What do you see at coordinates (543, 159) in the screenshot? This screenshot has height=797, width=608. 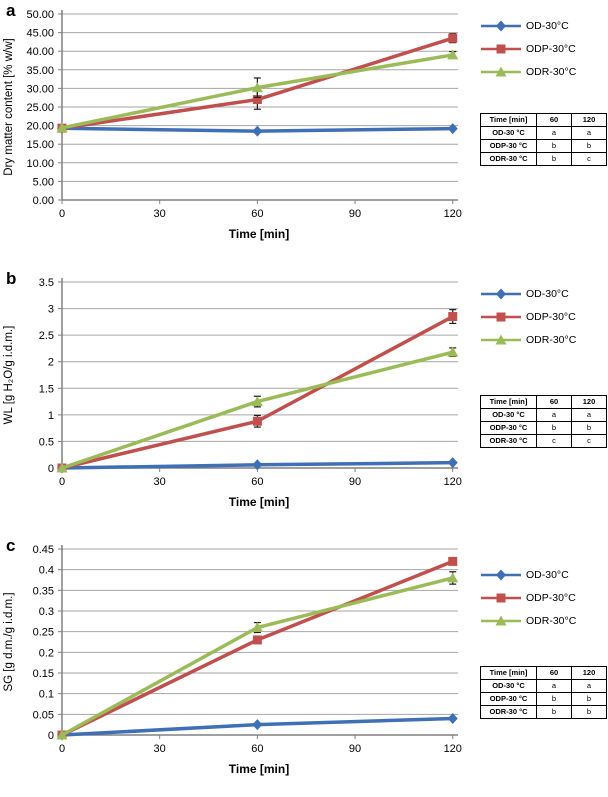 I see `table-row: ODR-30 °C b c` at bounding box center [543, 159].